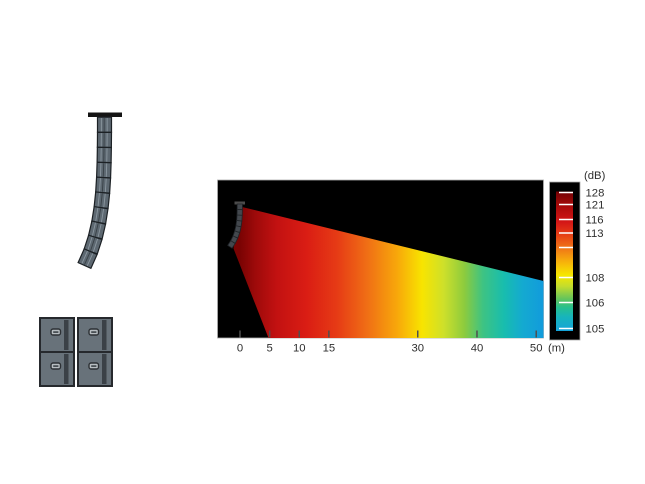 This screenshot has height=484, width=645. I want to click on x-axis-unit-label: (m), so click(556, 349).